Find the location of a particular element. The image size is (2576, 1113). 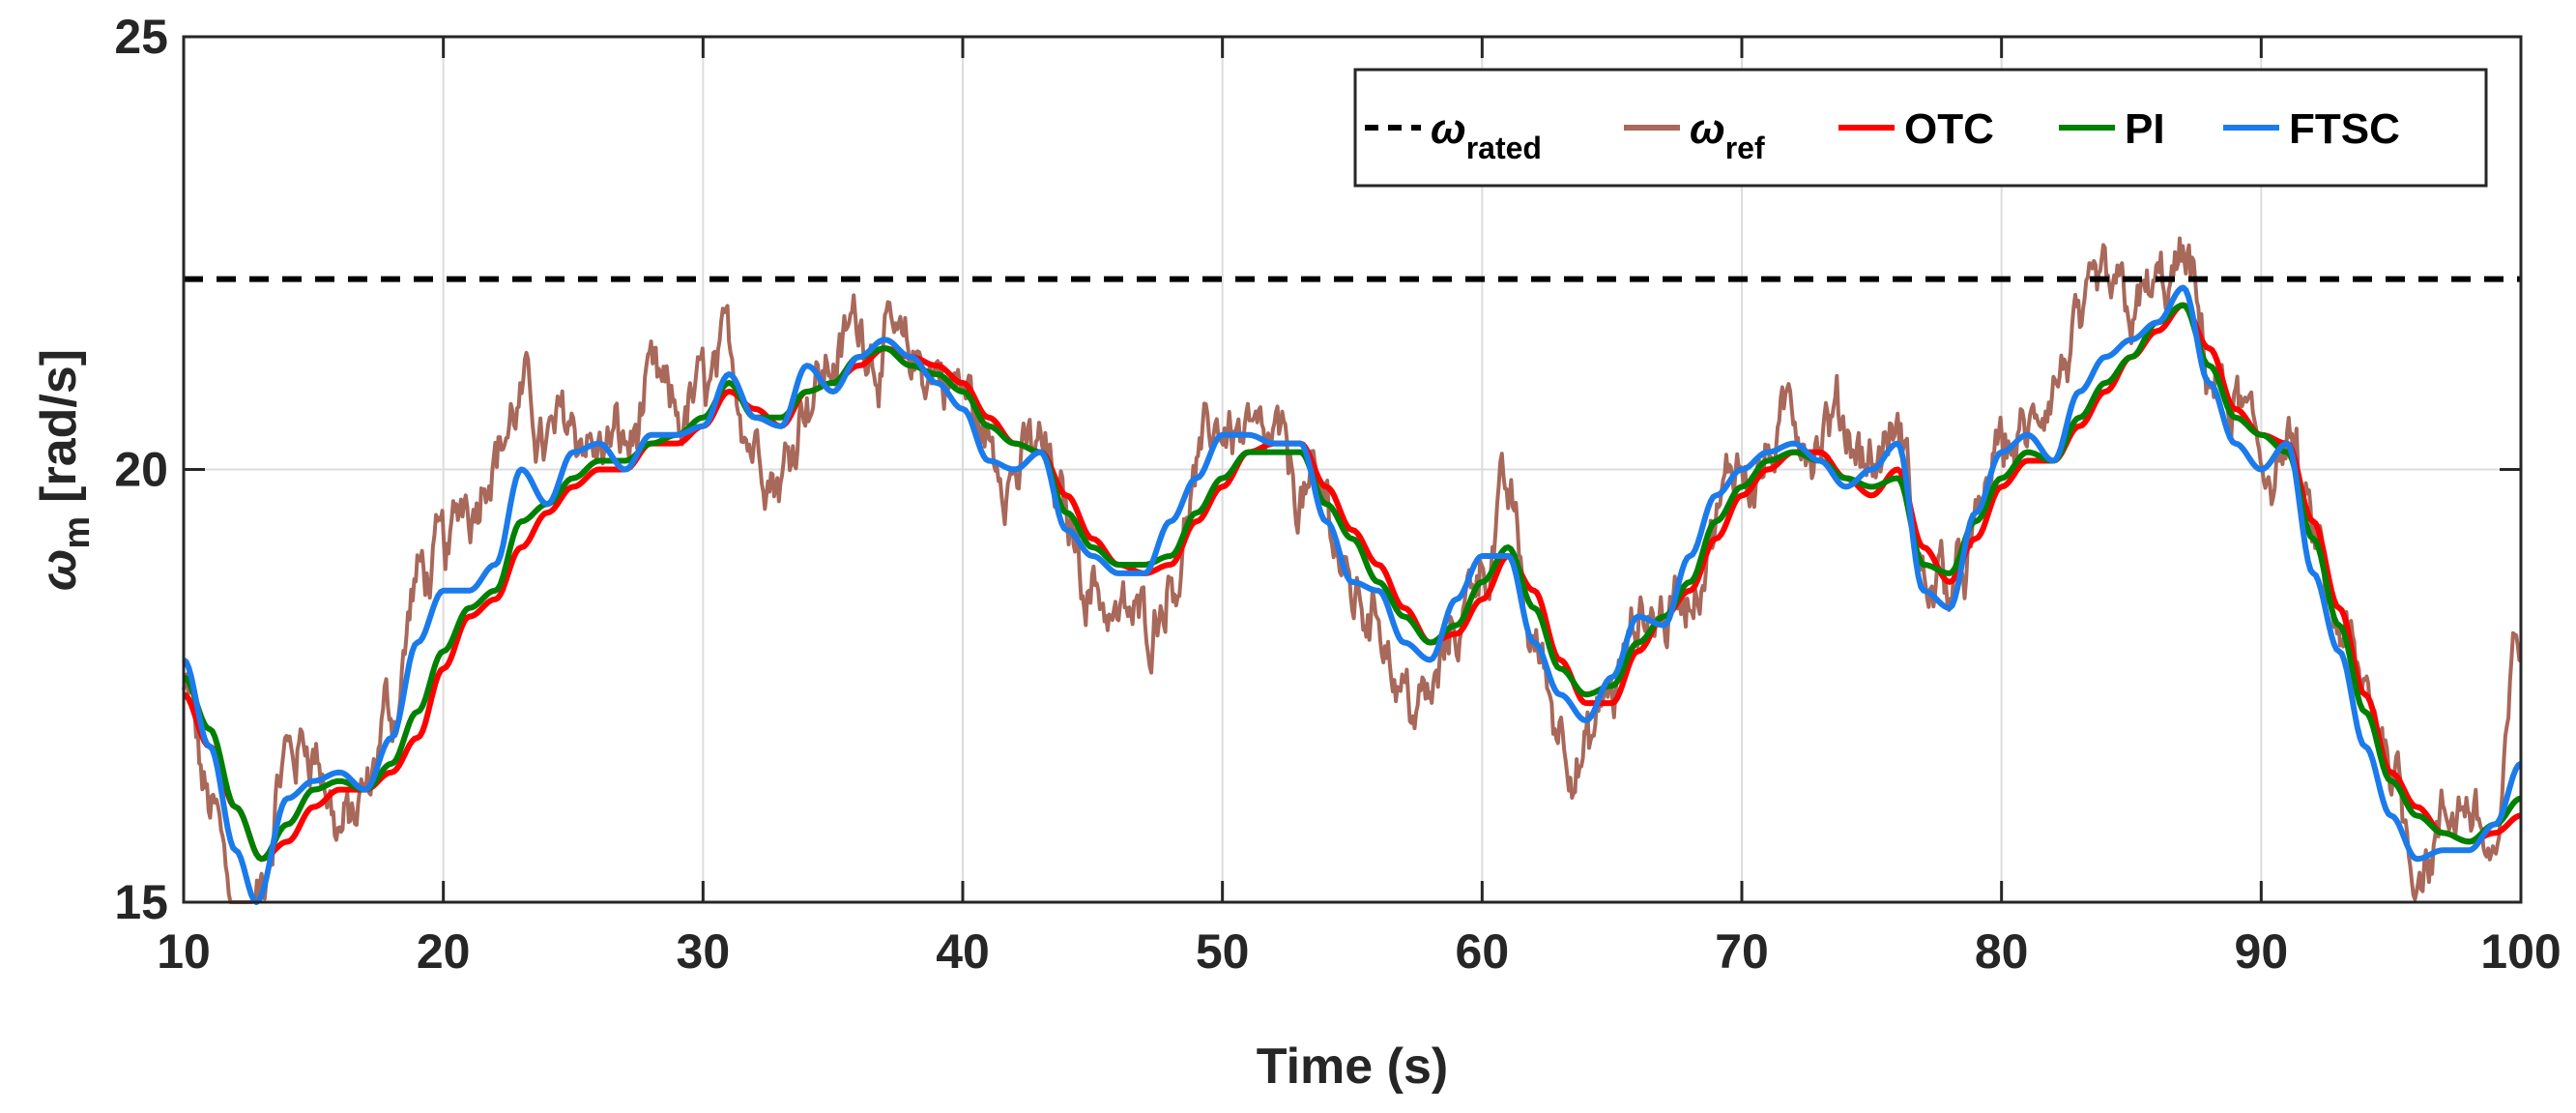

x-tick-label: 70 is located at coordinates (1742, 951).